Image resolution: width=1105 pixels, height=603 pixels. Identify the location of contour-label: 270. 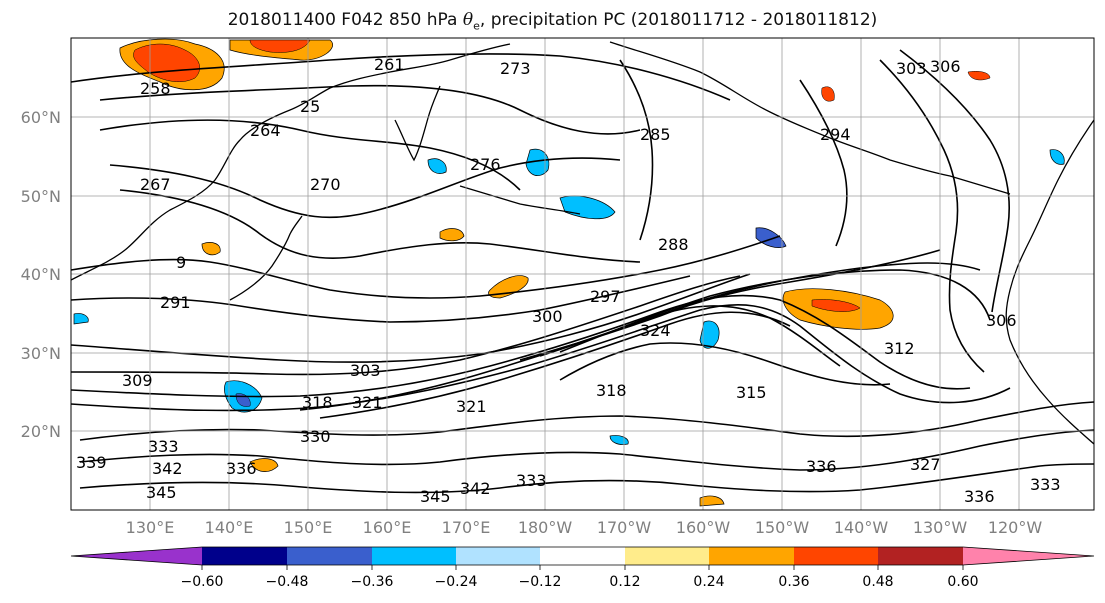
(325, 184).